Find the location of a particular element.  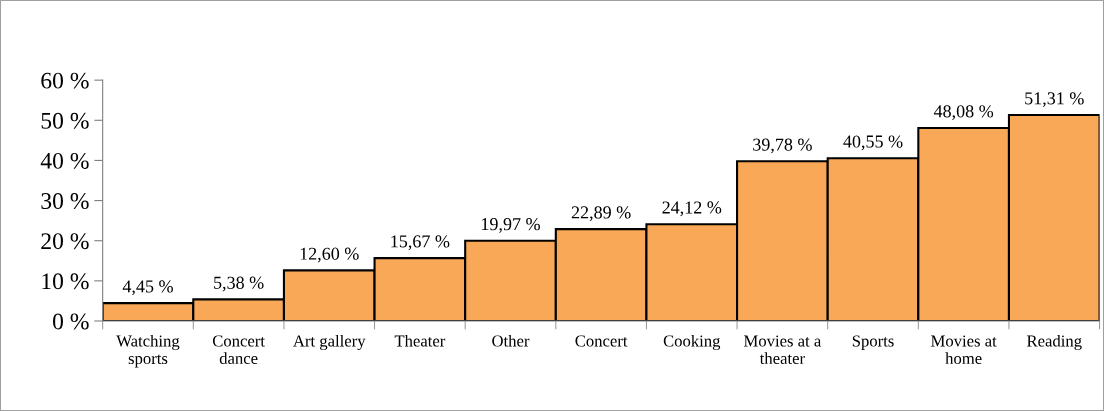

y-tick-label: 30 % is located at coordinates (65, 201).